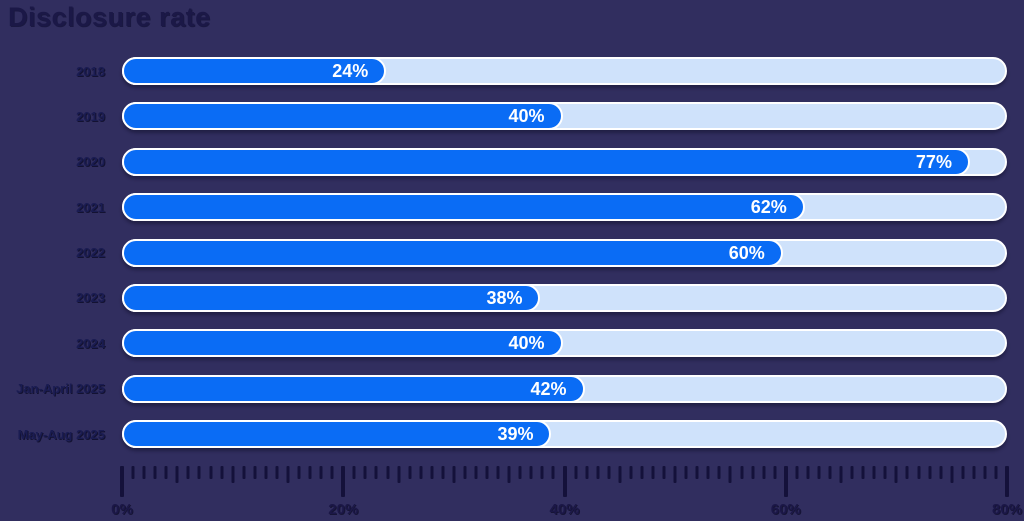 The width and height of the screenshot is (1024, 521). What do you see at coordinates (564, 207) in the screenshot?
I see `bar-track: 62%` at bounding box center [564, 207].